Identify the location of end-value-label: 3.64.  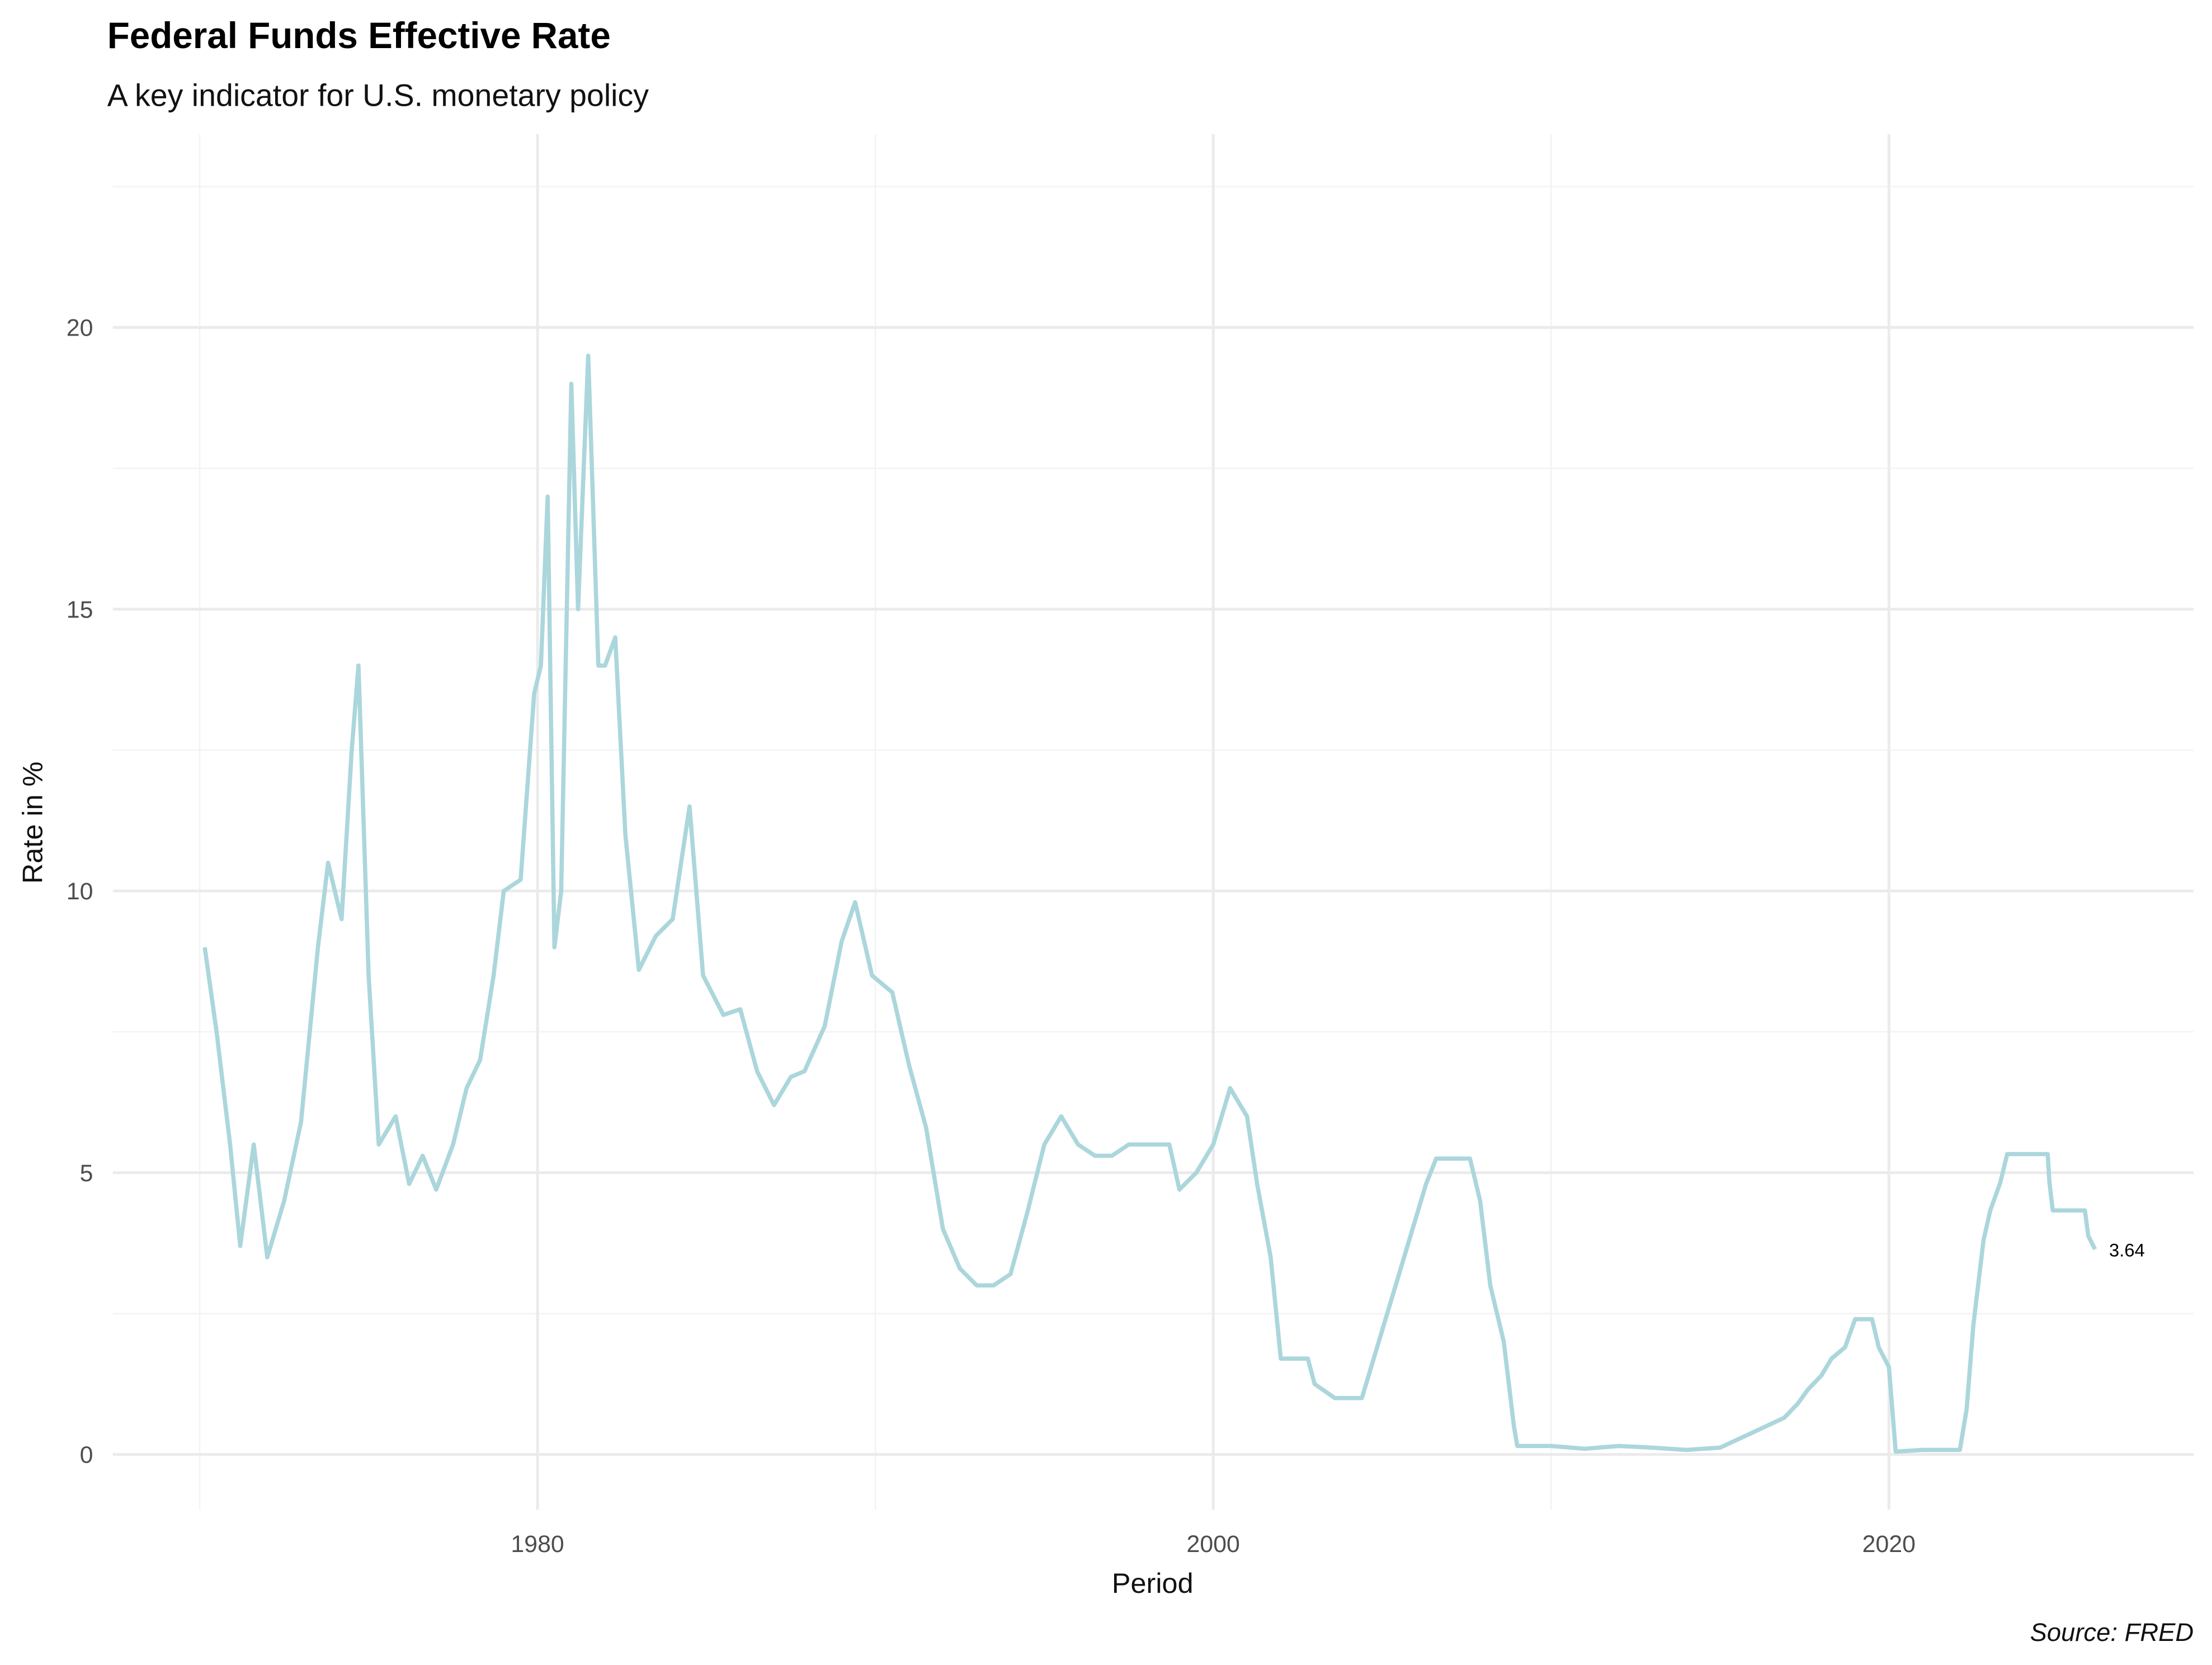
(2127, 1249).